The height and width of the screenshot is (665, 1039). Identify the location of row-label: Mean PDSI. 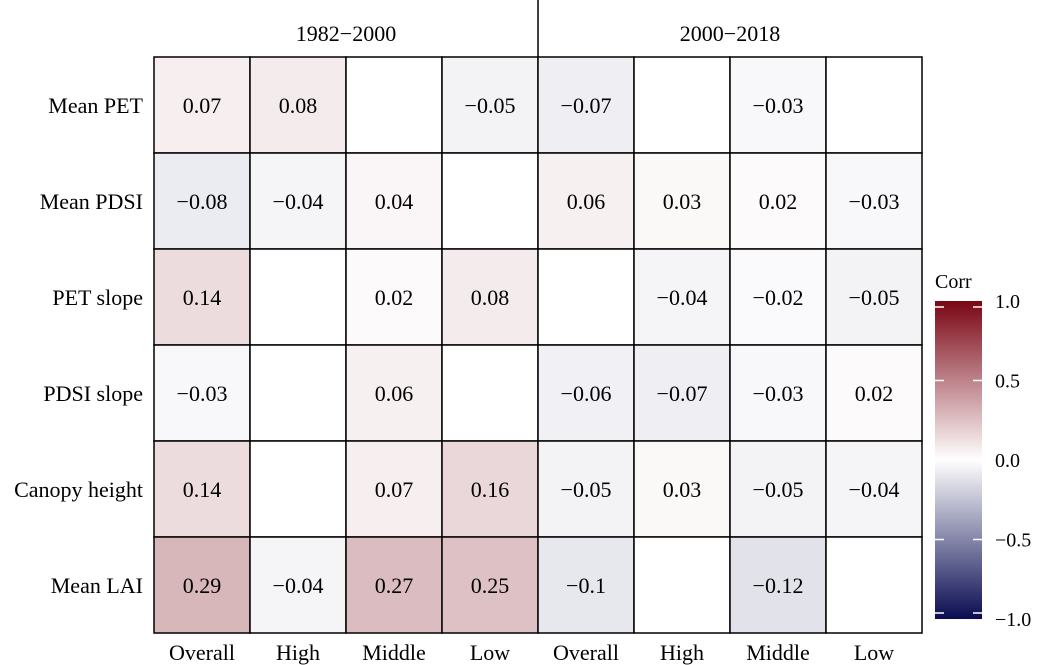
(91, 201).